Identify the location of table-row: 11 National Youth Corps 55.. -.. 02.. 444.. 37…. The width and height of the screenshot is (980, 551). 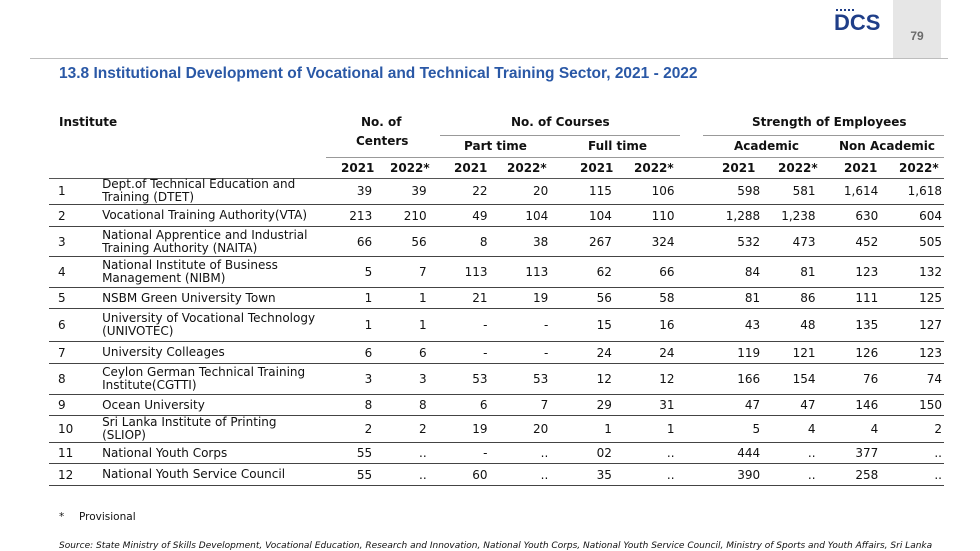
(496, 453).